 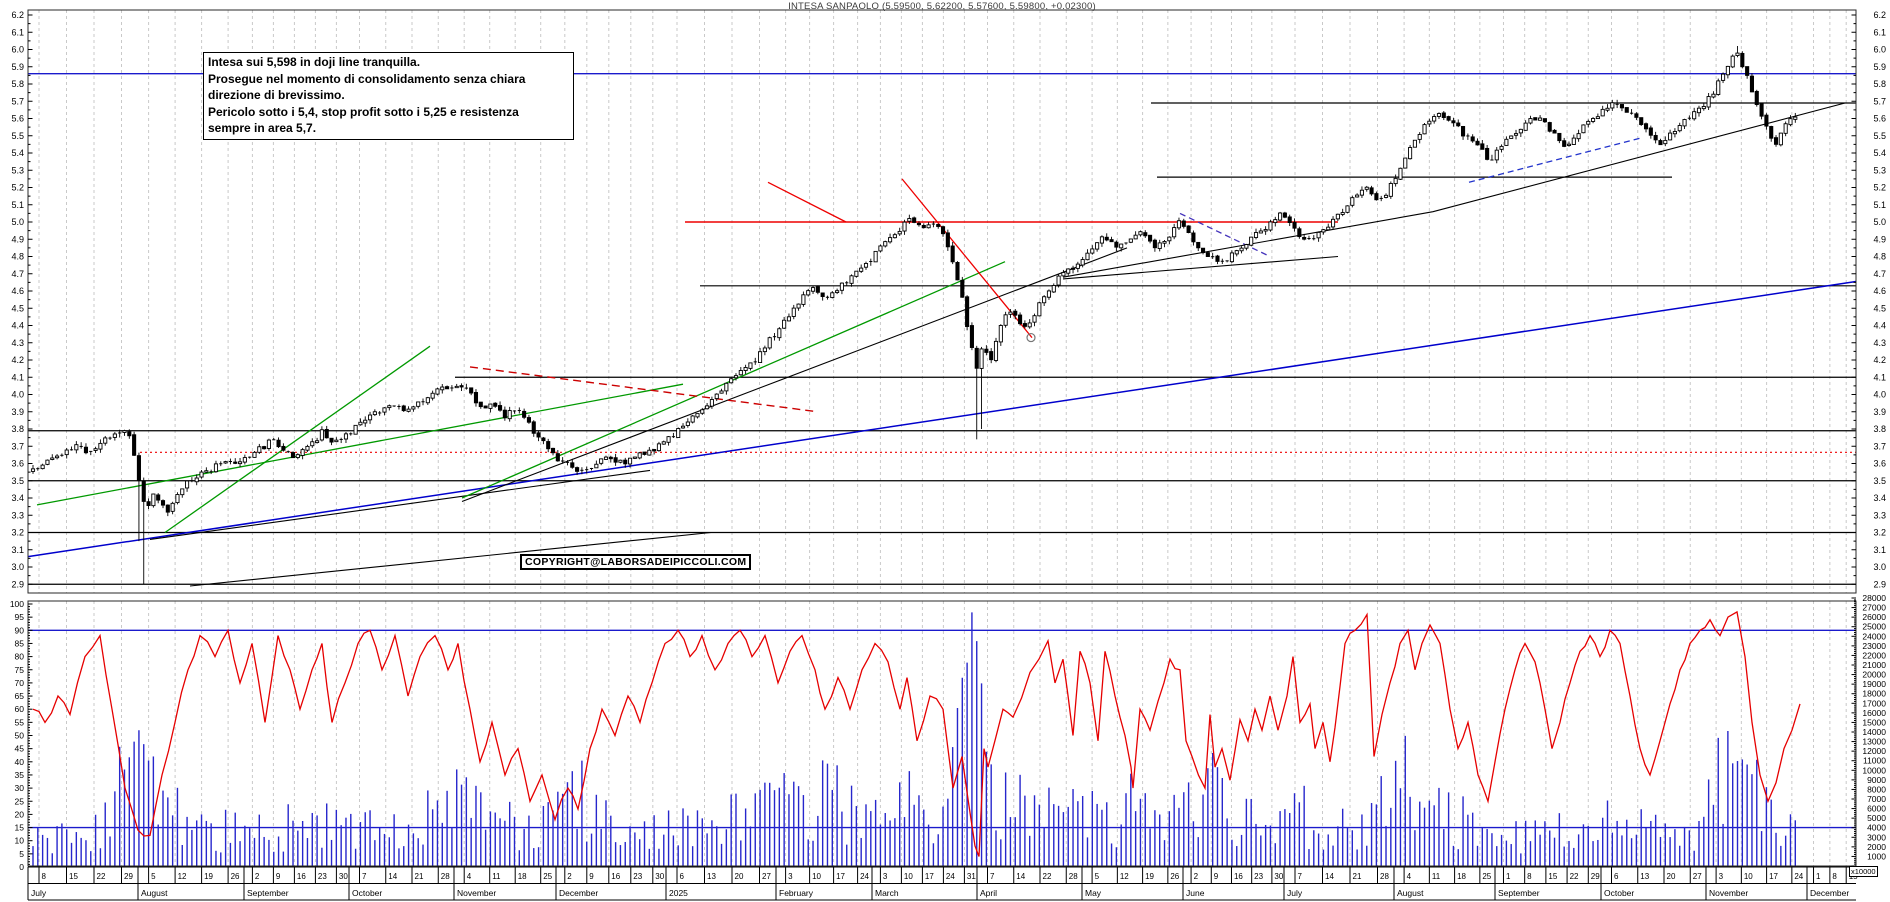 What do you see at coordinates (20, 696) in the screenshot?
I see `svg-text: 65` at bounding box center [20, 696].